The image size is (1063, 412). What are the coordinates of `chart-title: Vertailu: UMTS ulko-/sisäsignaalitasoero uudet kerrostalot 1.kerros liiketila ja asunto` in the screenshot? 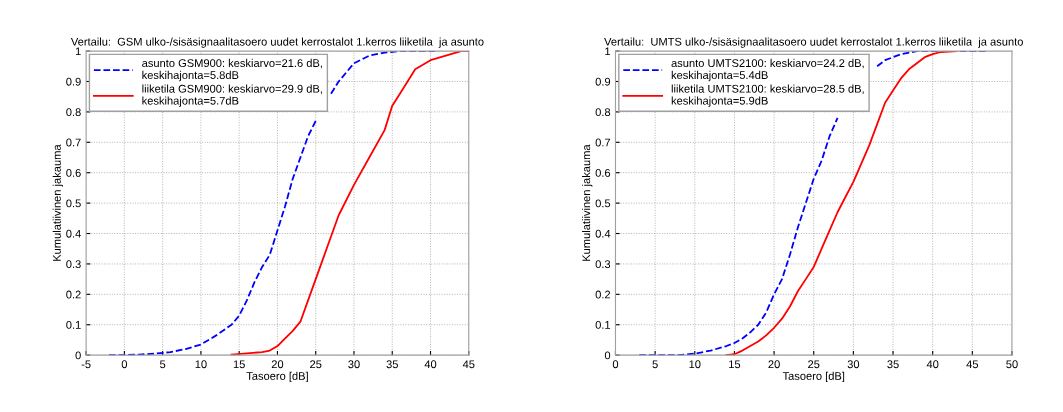 It's located at (813, 42).